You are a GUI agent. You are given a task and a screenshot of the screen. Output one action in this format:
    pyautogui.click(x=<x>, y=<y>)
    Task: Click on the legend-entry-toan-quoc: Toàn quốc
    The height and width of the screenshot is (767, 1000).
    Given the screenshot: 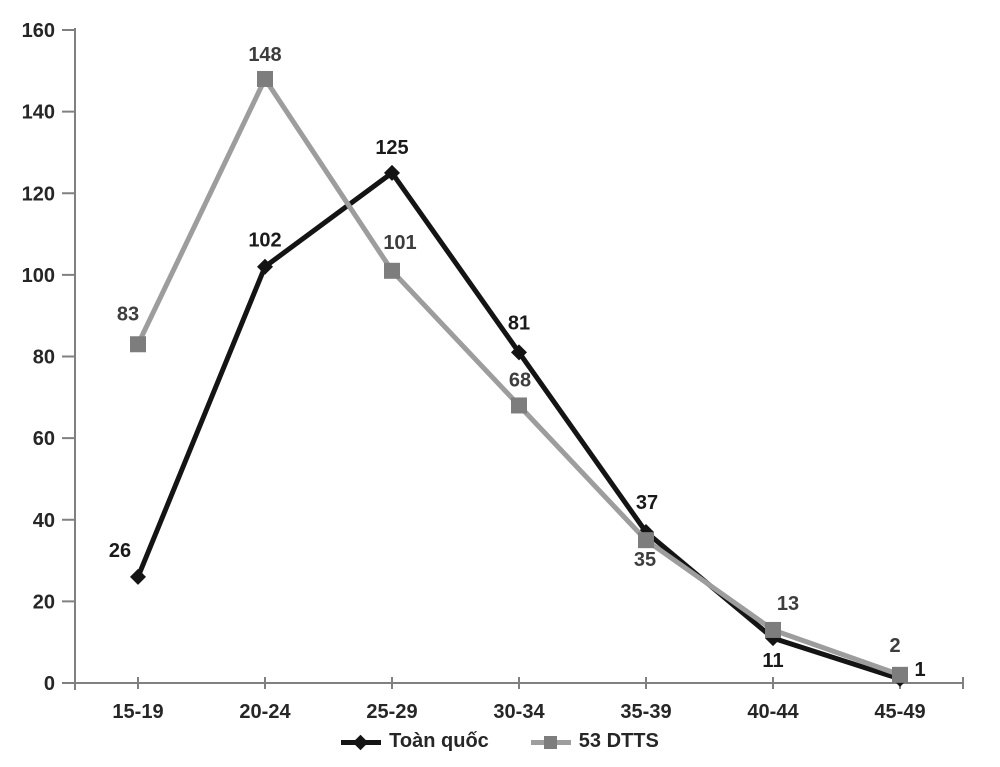 What is the action you would take?
    pyautogui.click(x=415, y=741)
    